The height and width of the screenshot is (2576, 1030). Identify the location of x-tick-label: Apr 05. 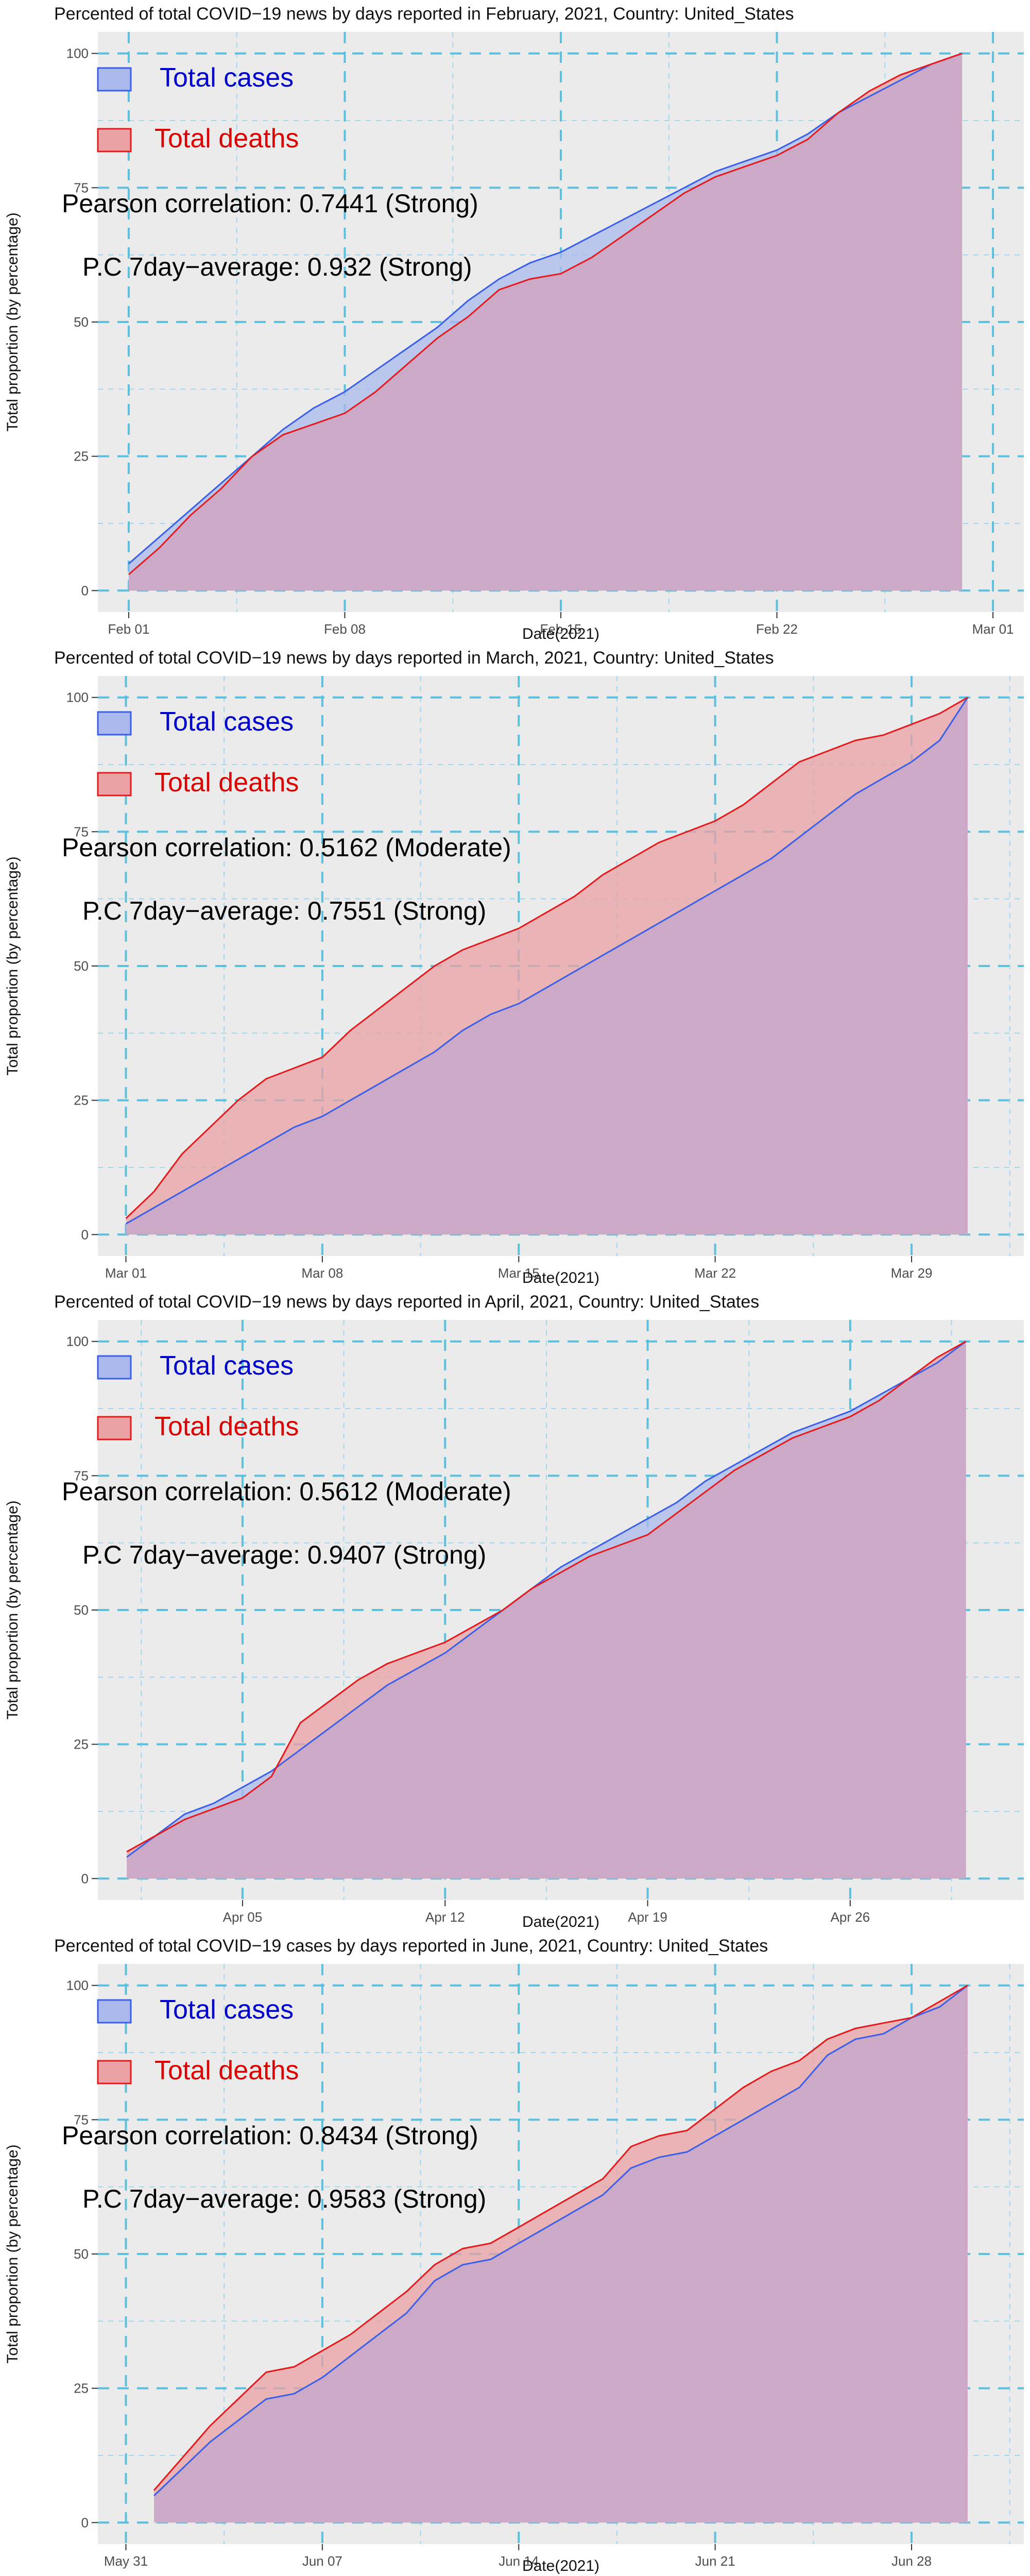
(243, 1917).